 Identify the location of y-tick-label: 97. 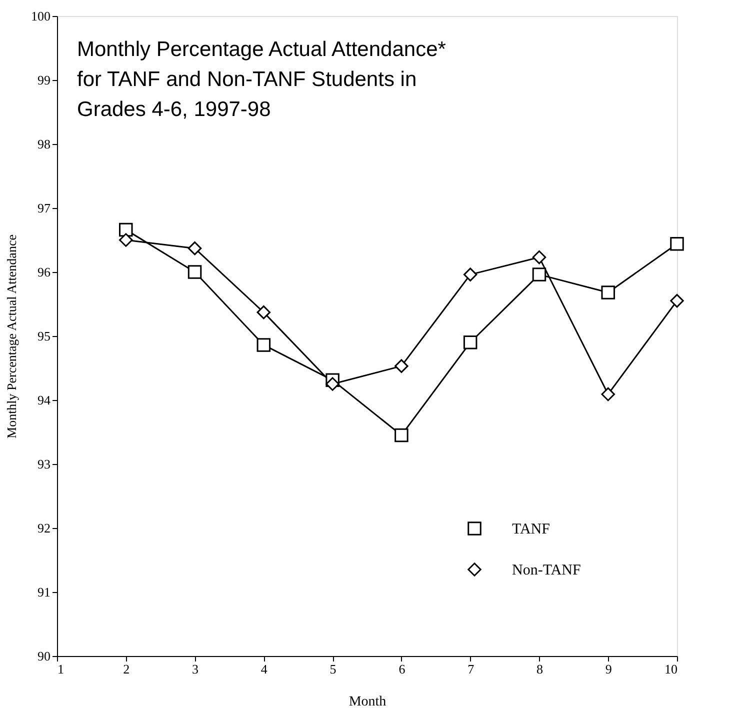
(44, 208).